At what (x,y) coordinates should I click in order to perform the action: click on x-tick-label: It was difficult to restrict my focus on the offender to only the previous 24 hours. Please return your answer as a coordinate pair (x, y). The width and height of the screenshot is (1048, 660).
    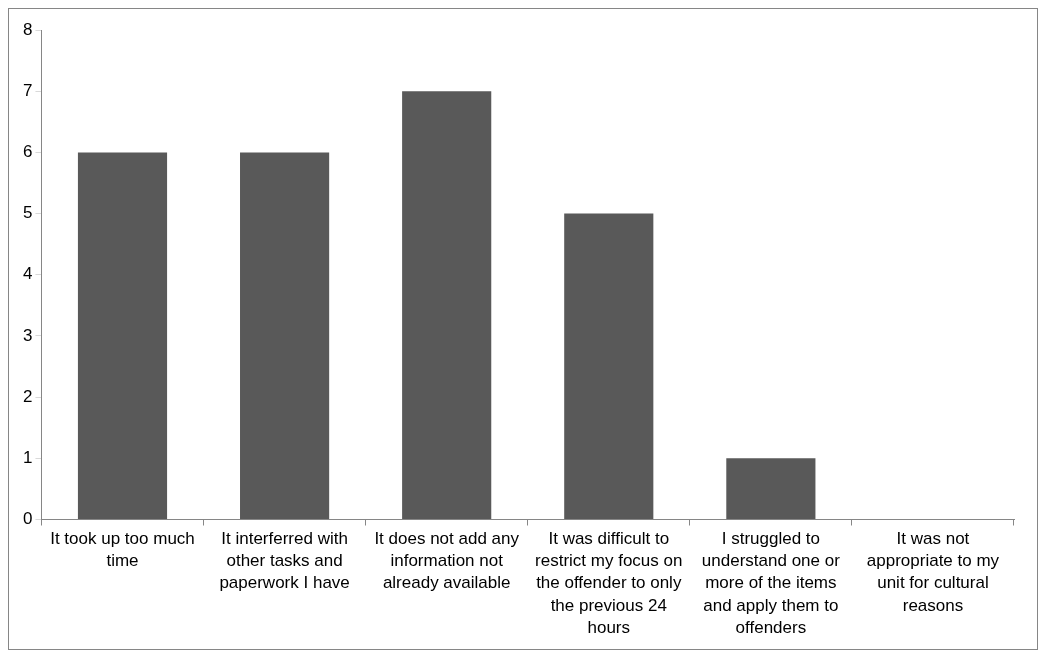
    Looking at the image, I should click on (609, 583).